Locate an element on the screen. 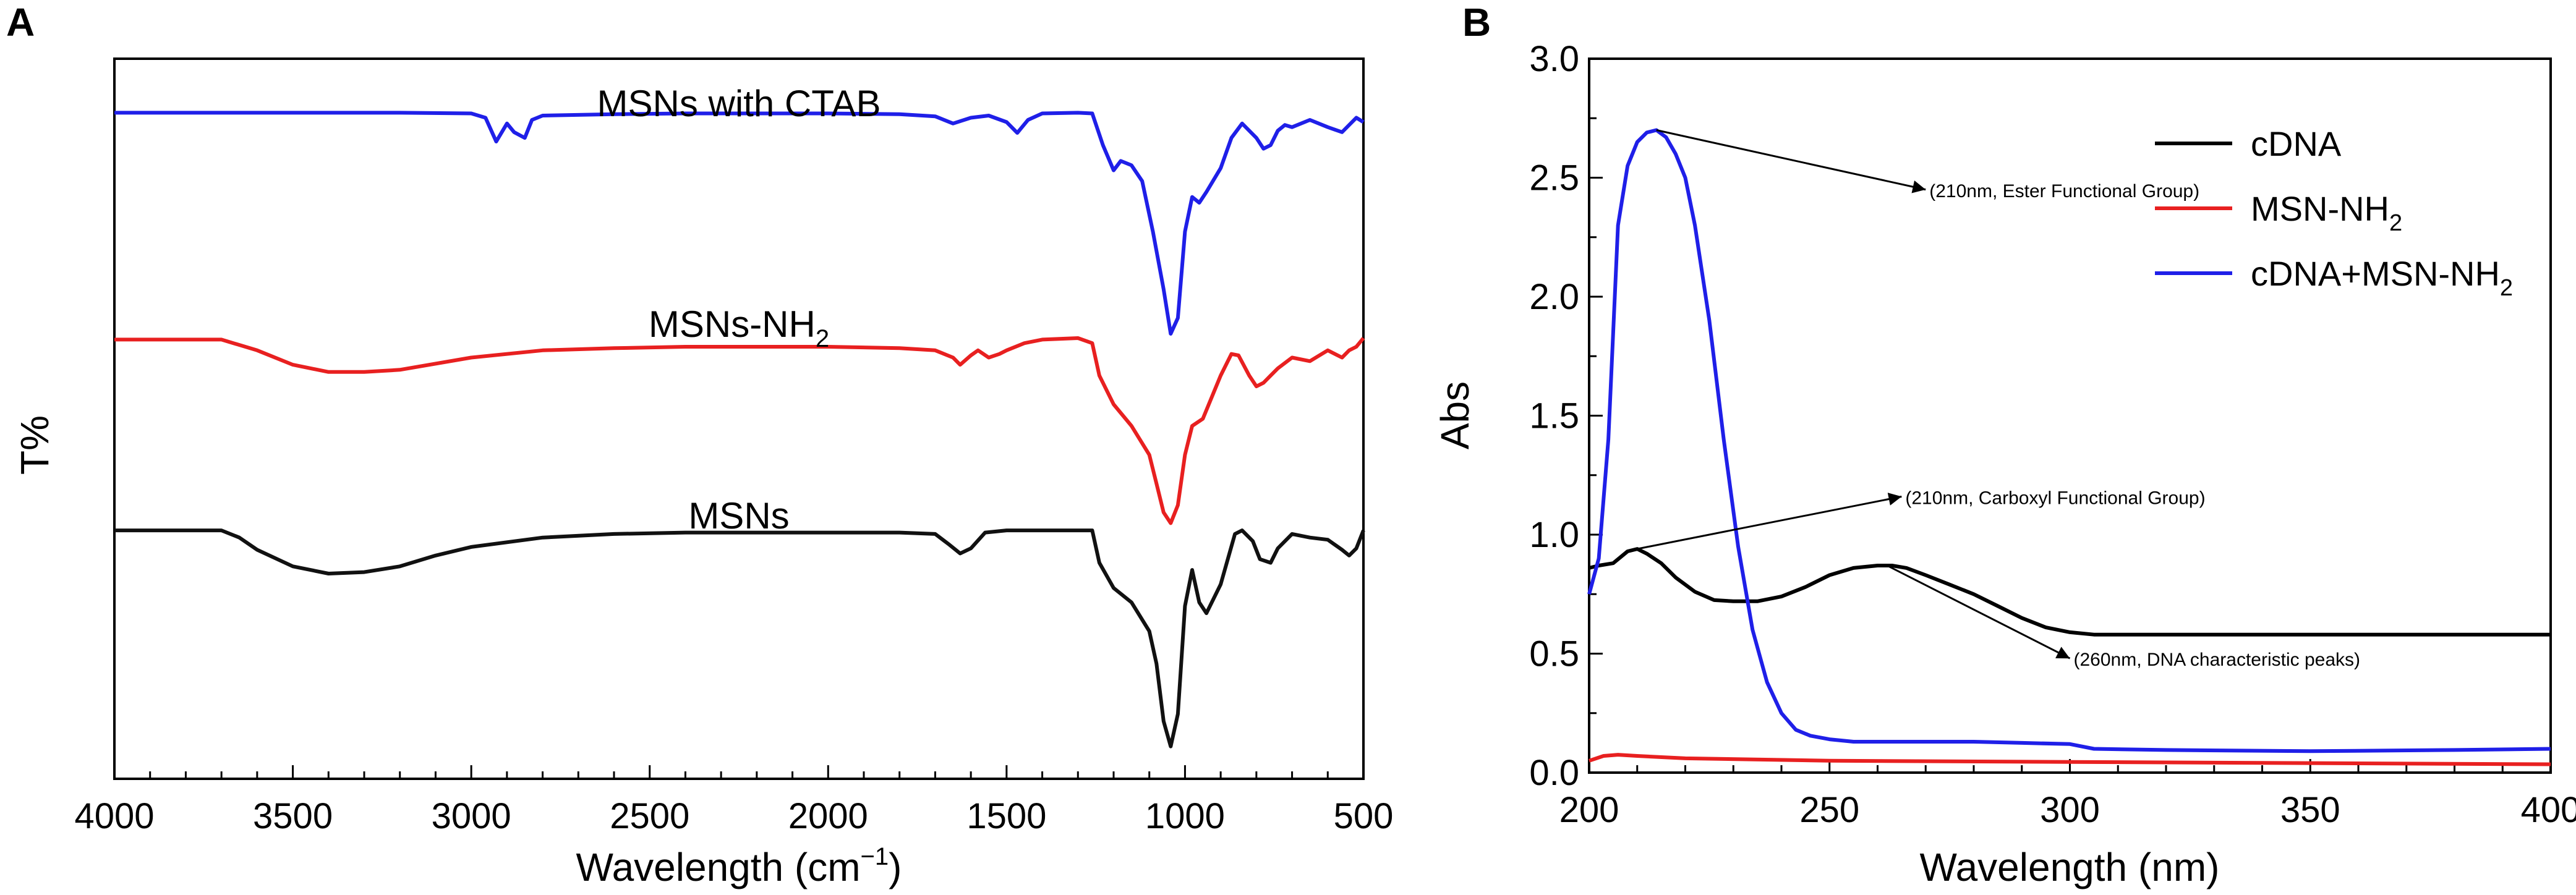 The image size is (2576, 895). x-tick-label-500: 500 is located at coordinates (1364, 816).